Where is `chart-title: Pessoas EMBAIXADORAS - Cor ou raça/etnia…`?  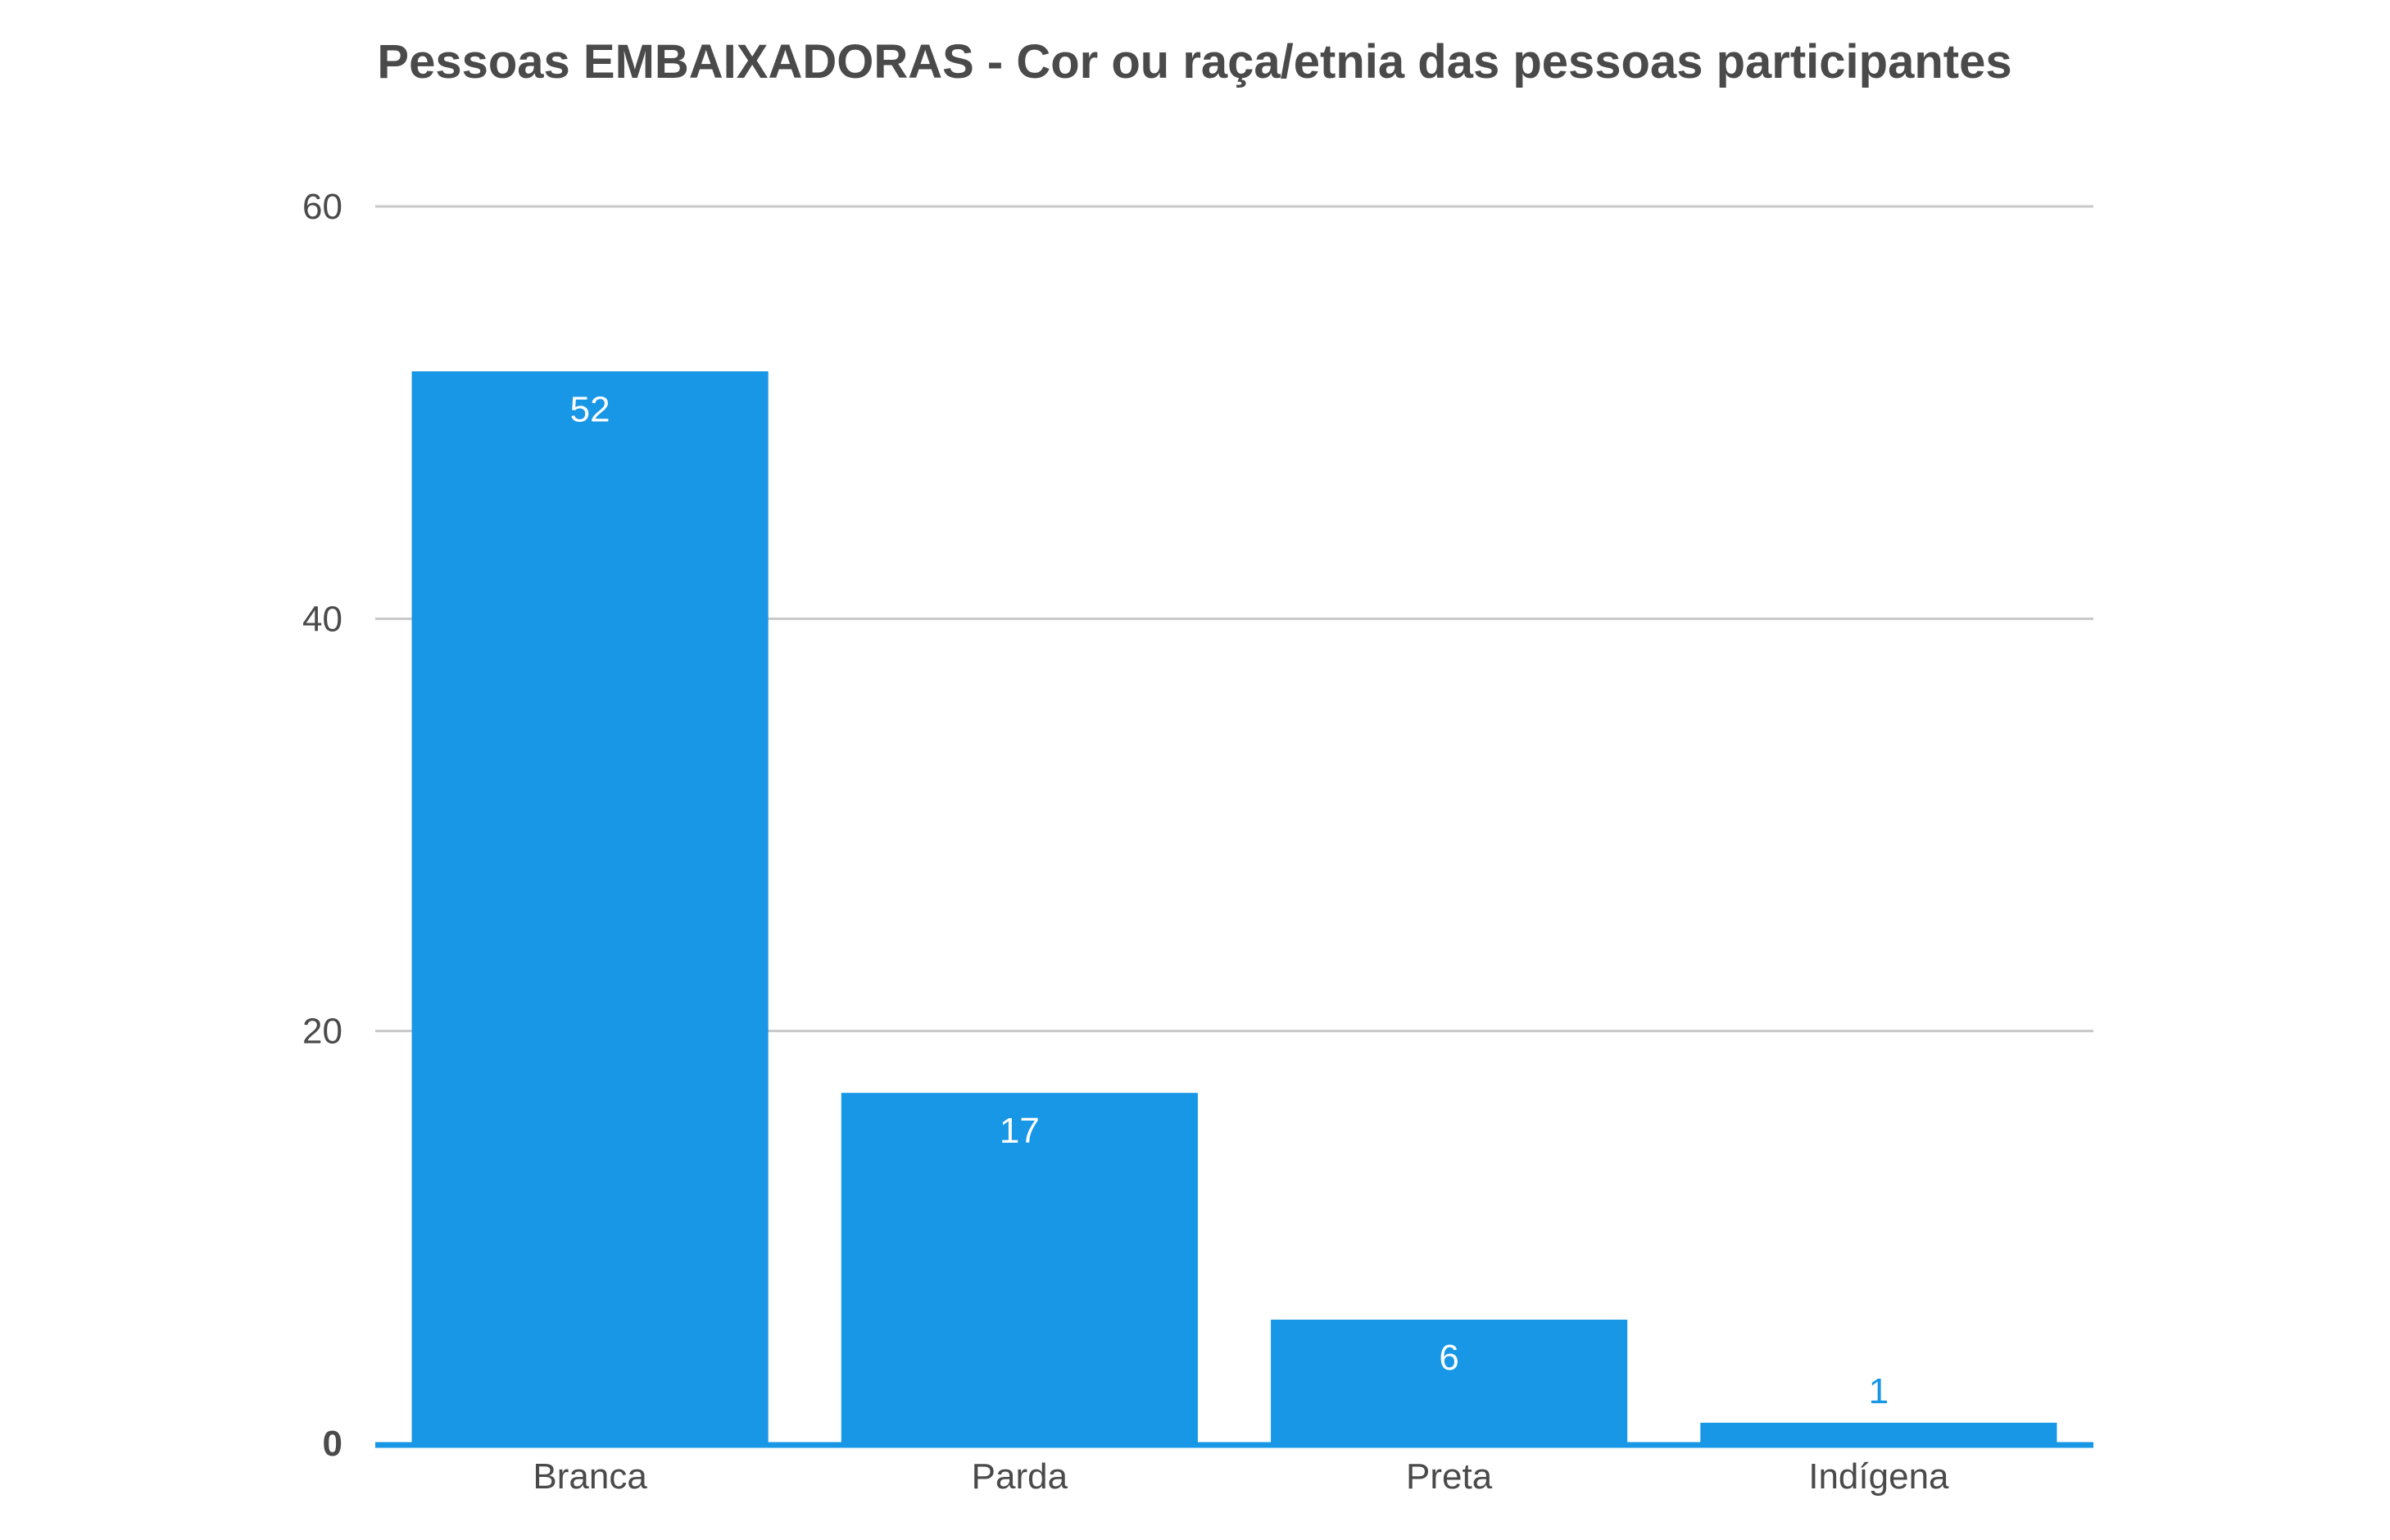 chart-title: Pessoas EMBAIXADORAS - Cor ou raça/etnia… is located at coordinates (1194, 62).